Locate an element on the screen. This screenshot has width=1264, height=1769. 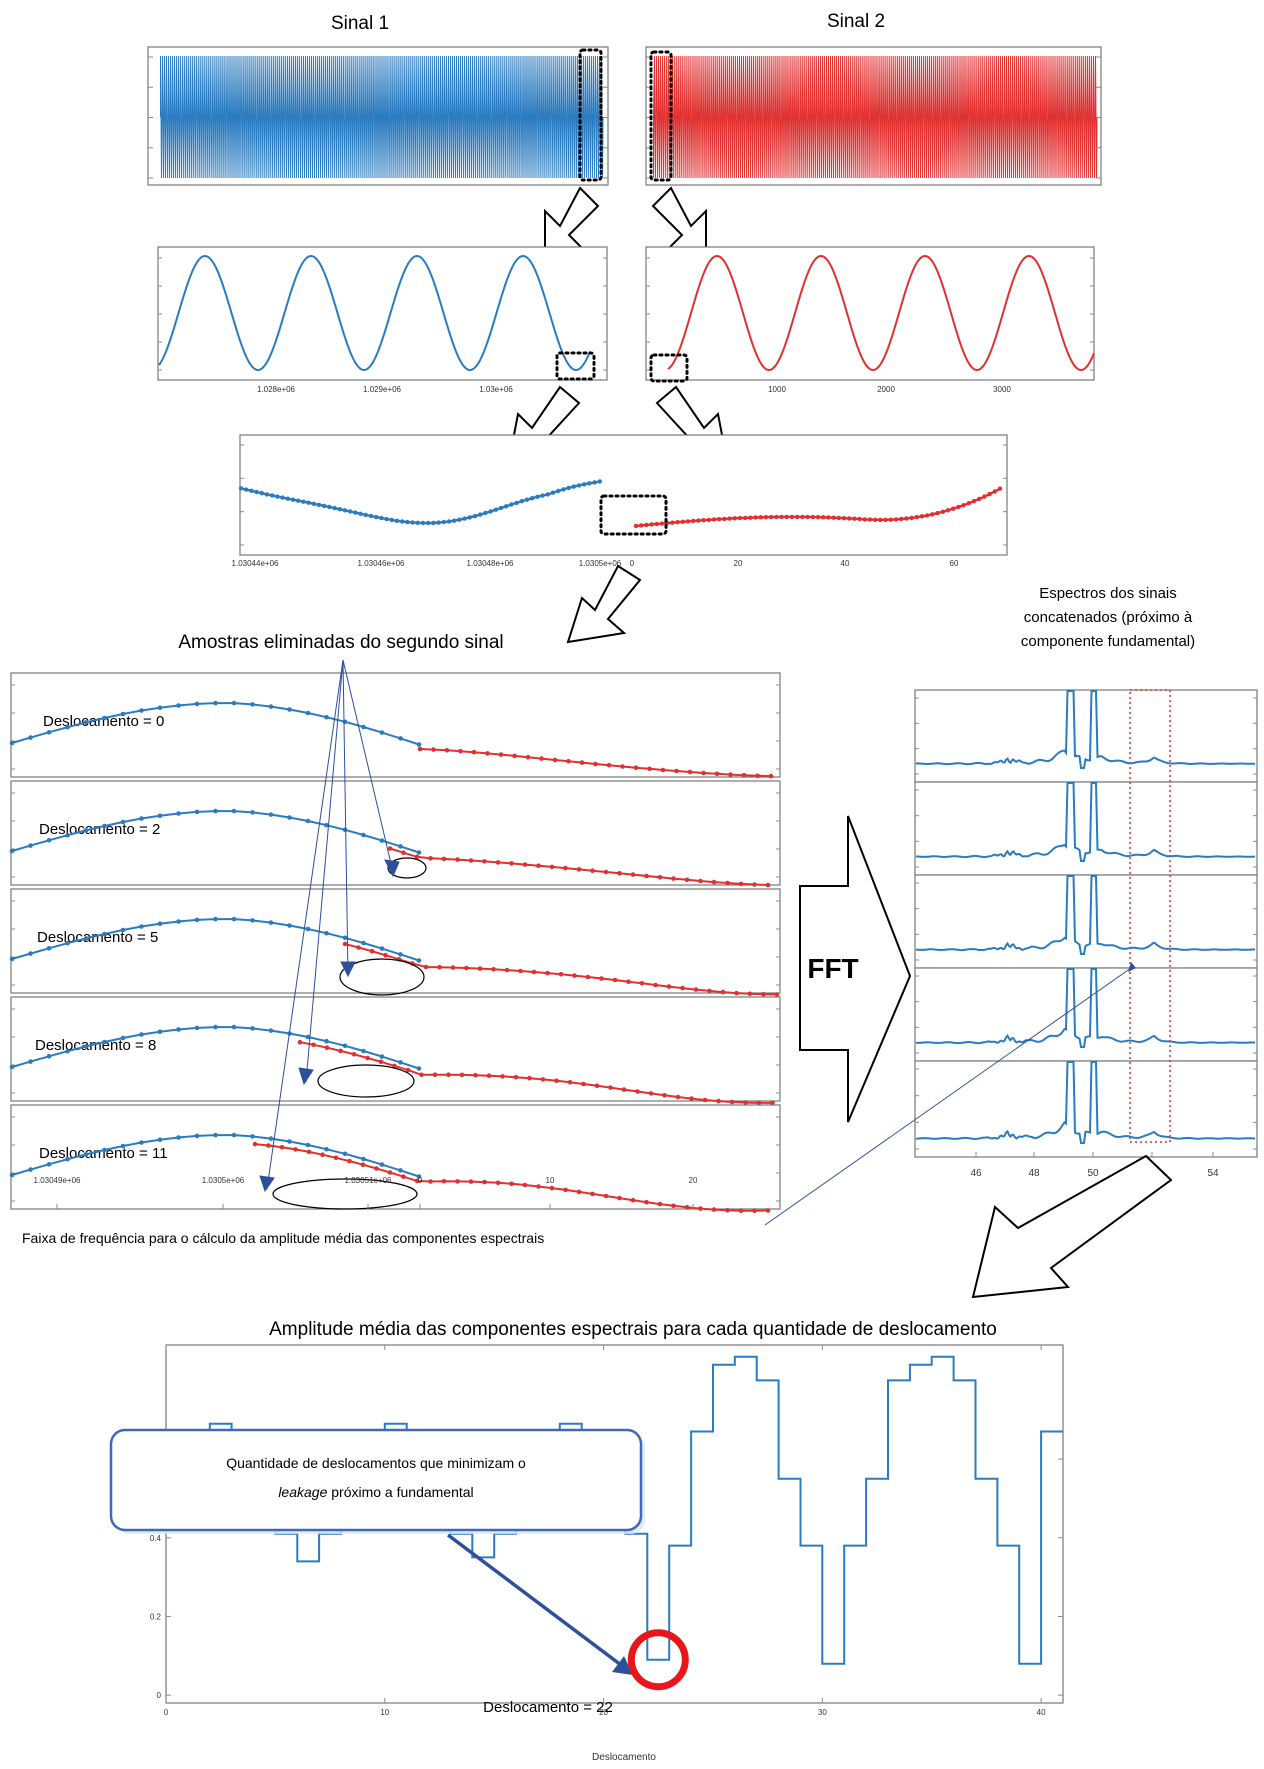
shift-panel-8: Deslocamento = 8 is located at coordinates (395, 1051).